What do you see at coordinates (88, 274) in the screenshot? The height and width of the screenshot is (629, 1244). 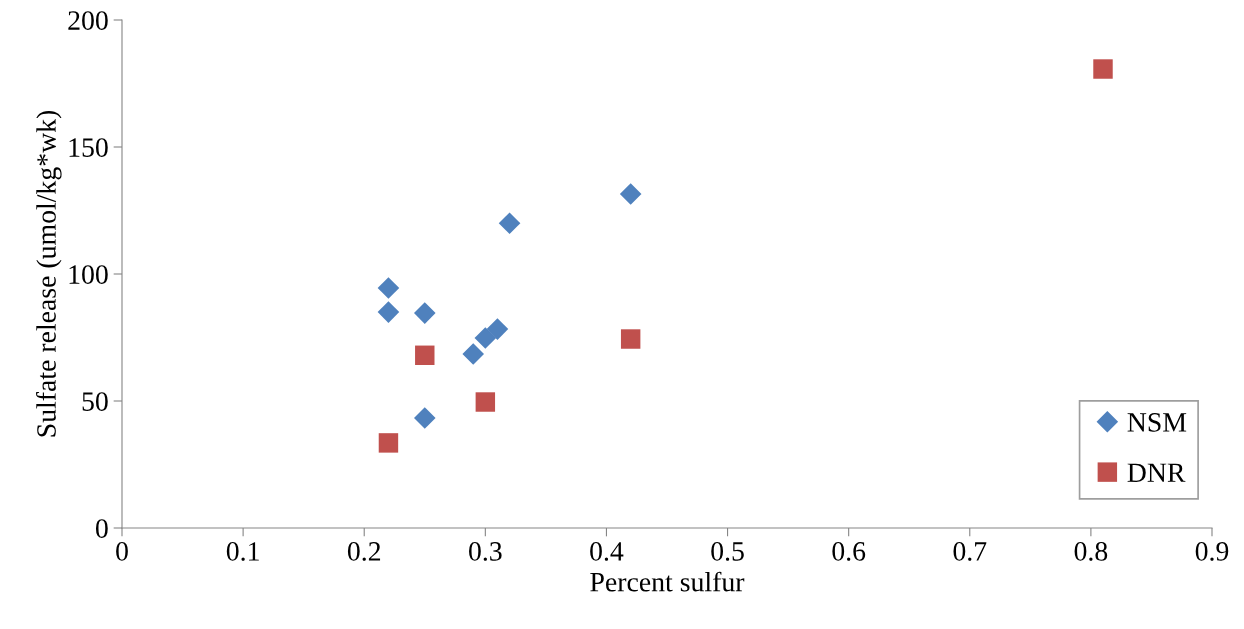 I see `y-tick-label: 100` at bounding box center [88, 274].